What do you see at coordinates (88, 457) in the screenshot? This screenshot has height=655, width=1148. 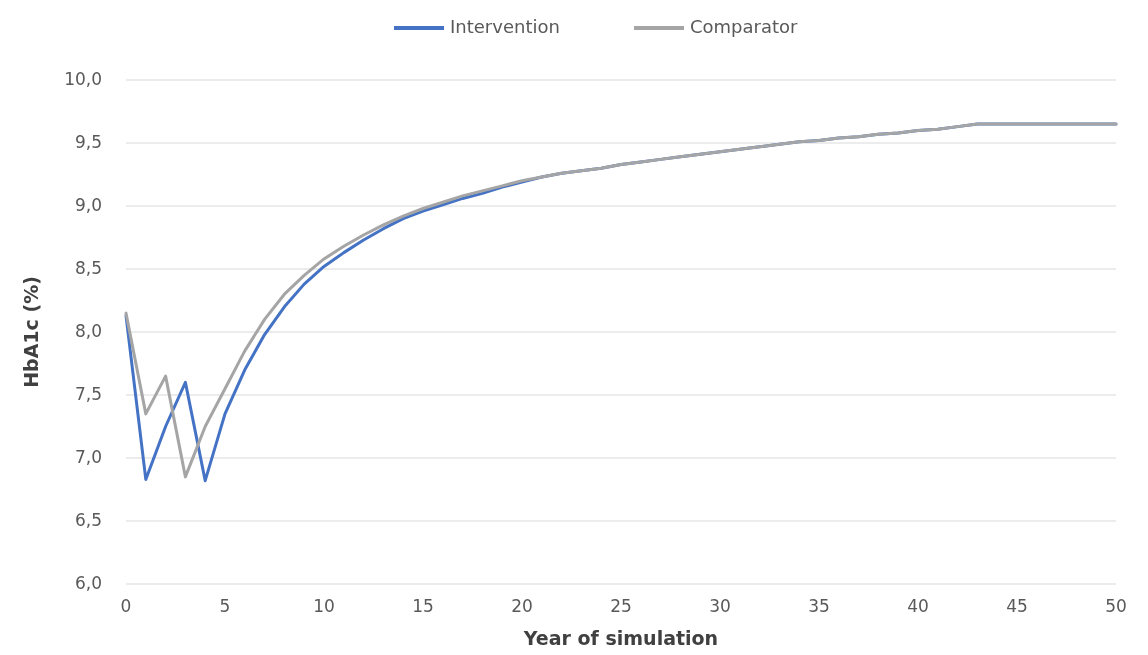 I see `y-tick-label: 7,0` at bounding box center [88, 457].